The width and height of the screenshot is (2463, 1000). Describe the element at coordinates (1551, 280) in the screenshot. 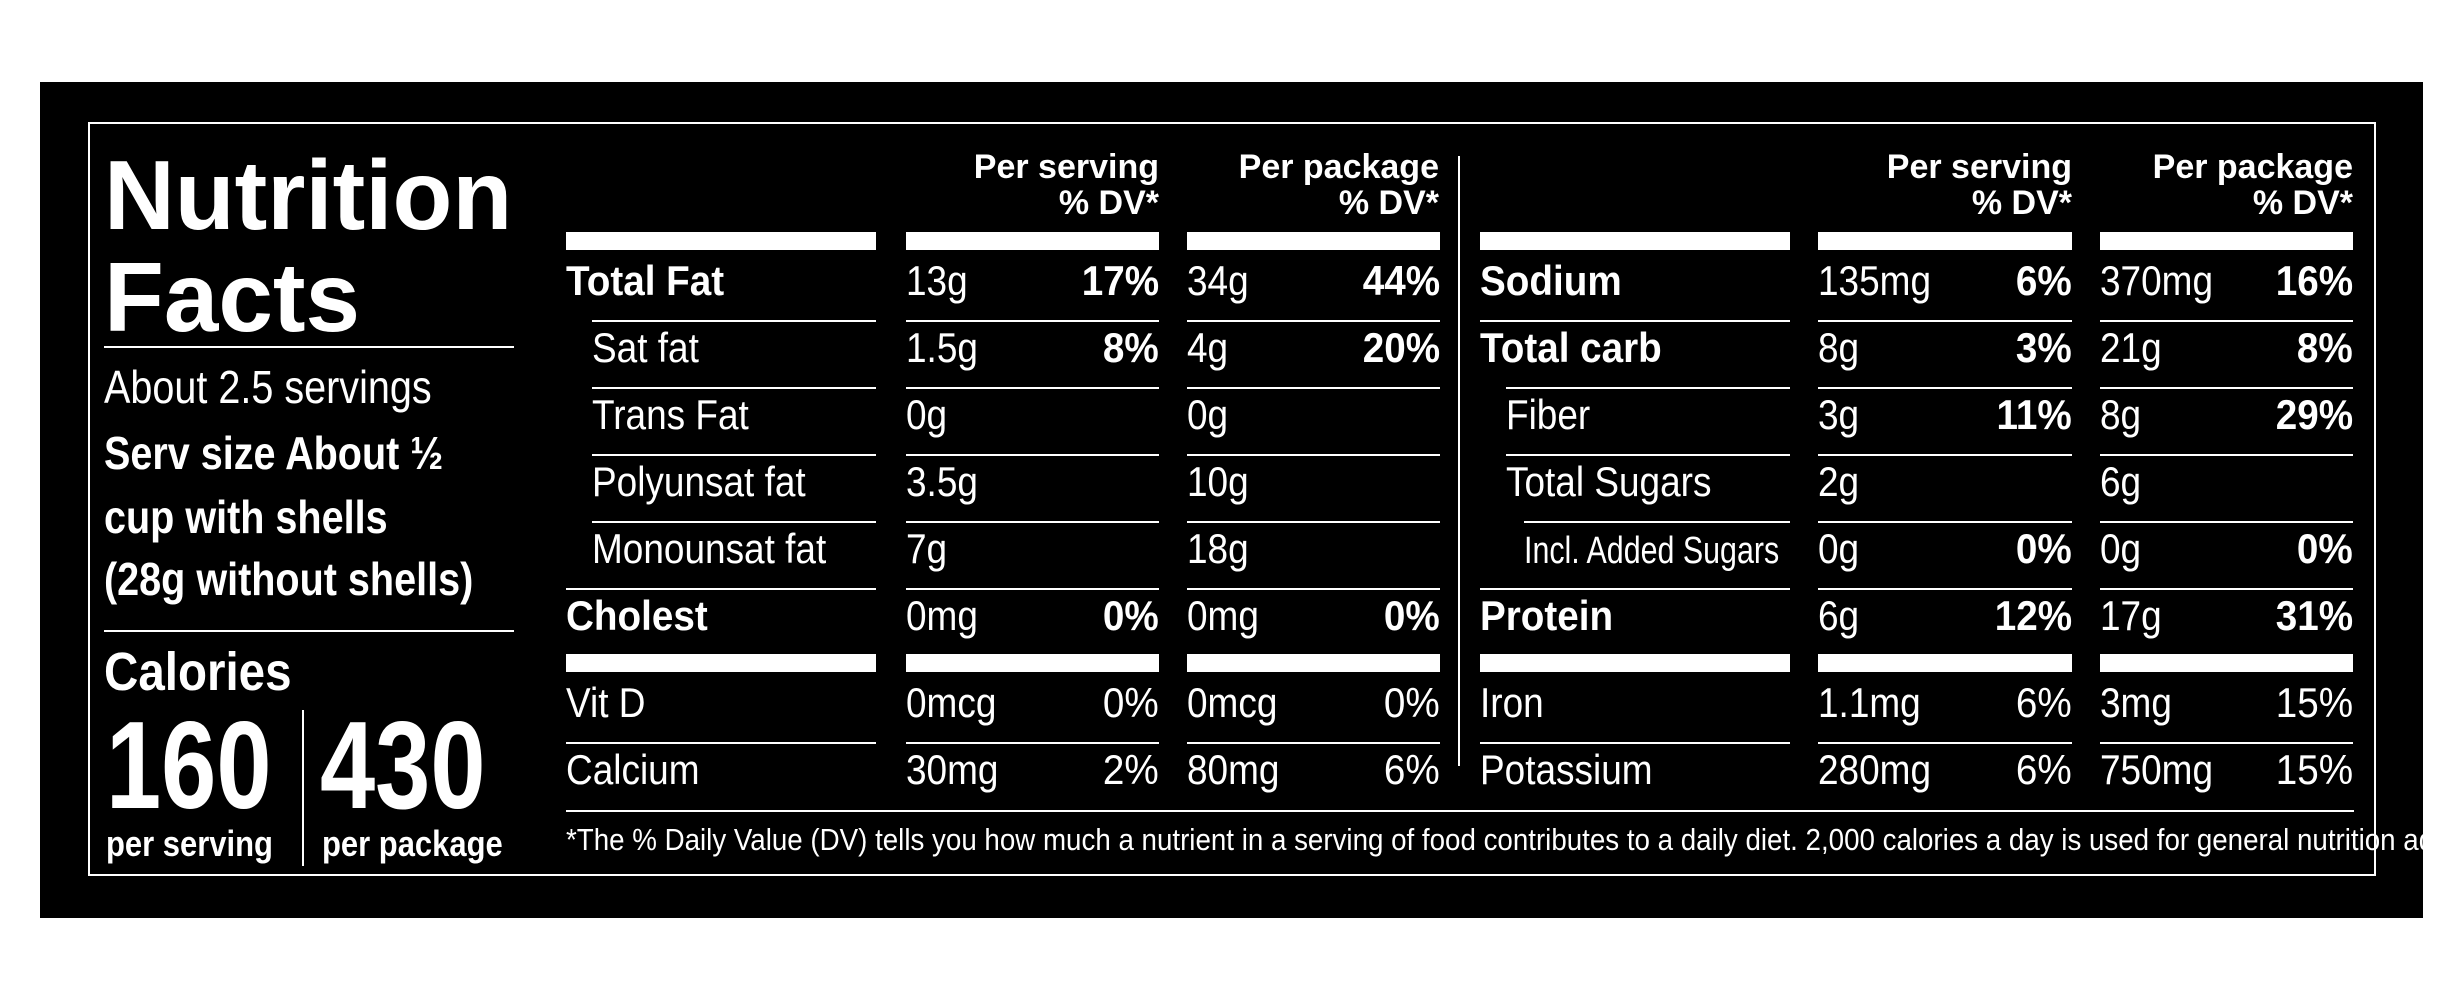

I see `nutrient-name: Sodium` at that location.